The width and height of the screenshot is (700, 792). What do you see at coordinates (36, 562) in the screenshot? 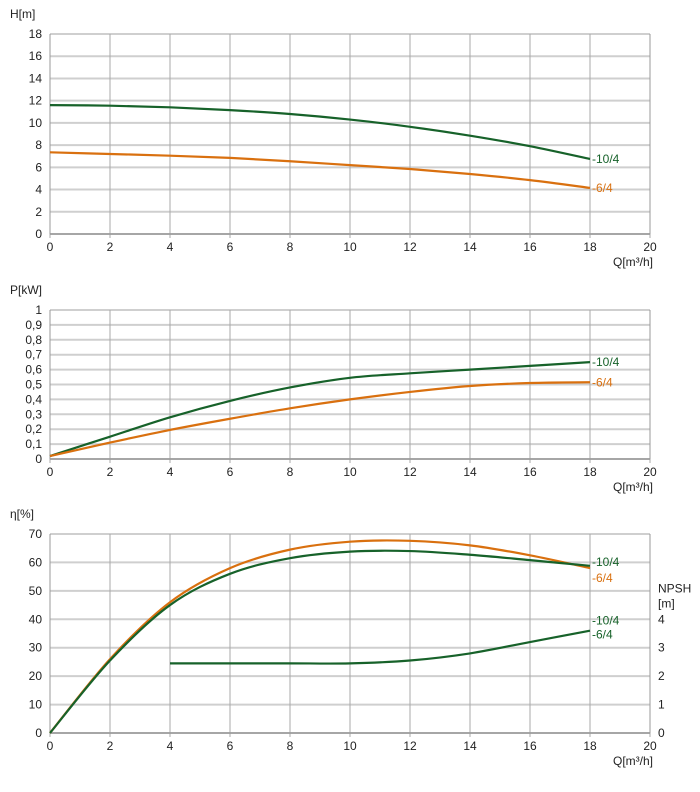
I see `y-tick-label: 60` at bounding box center [36, 562].